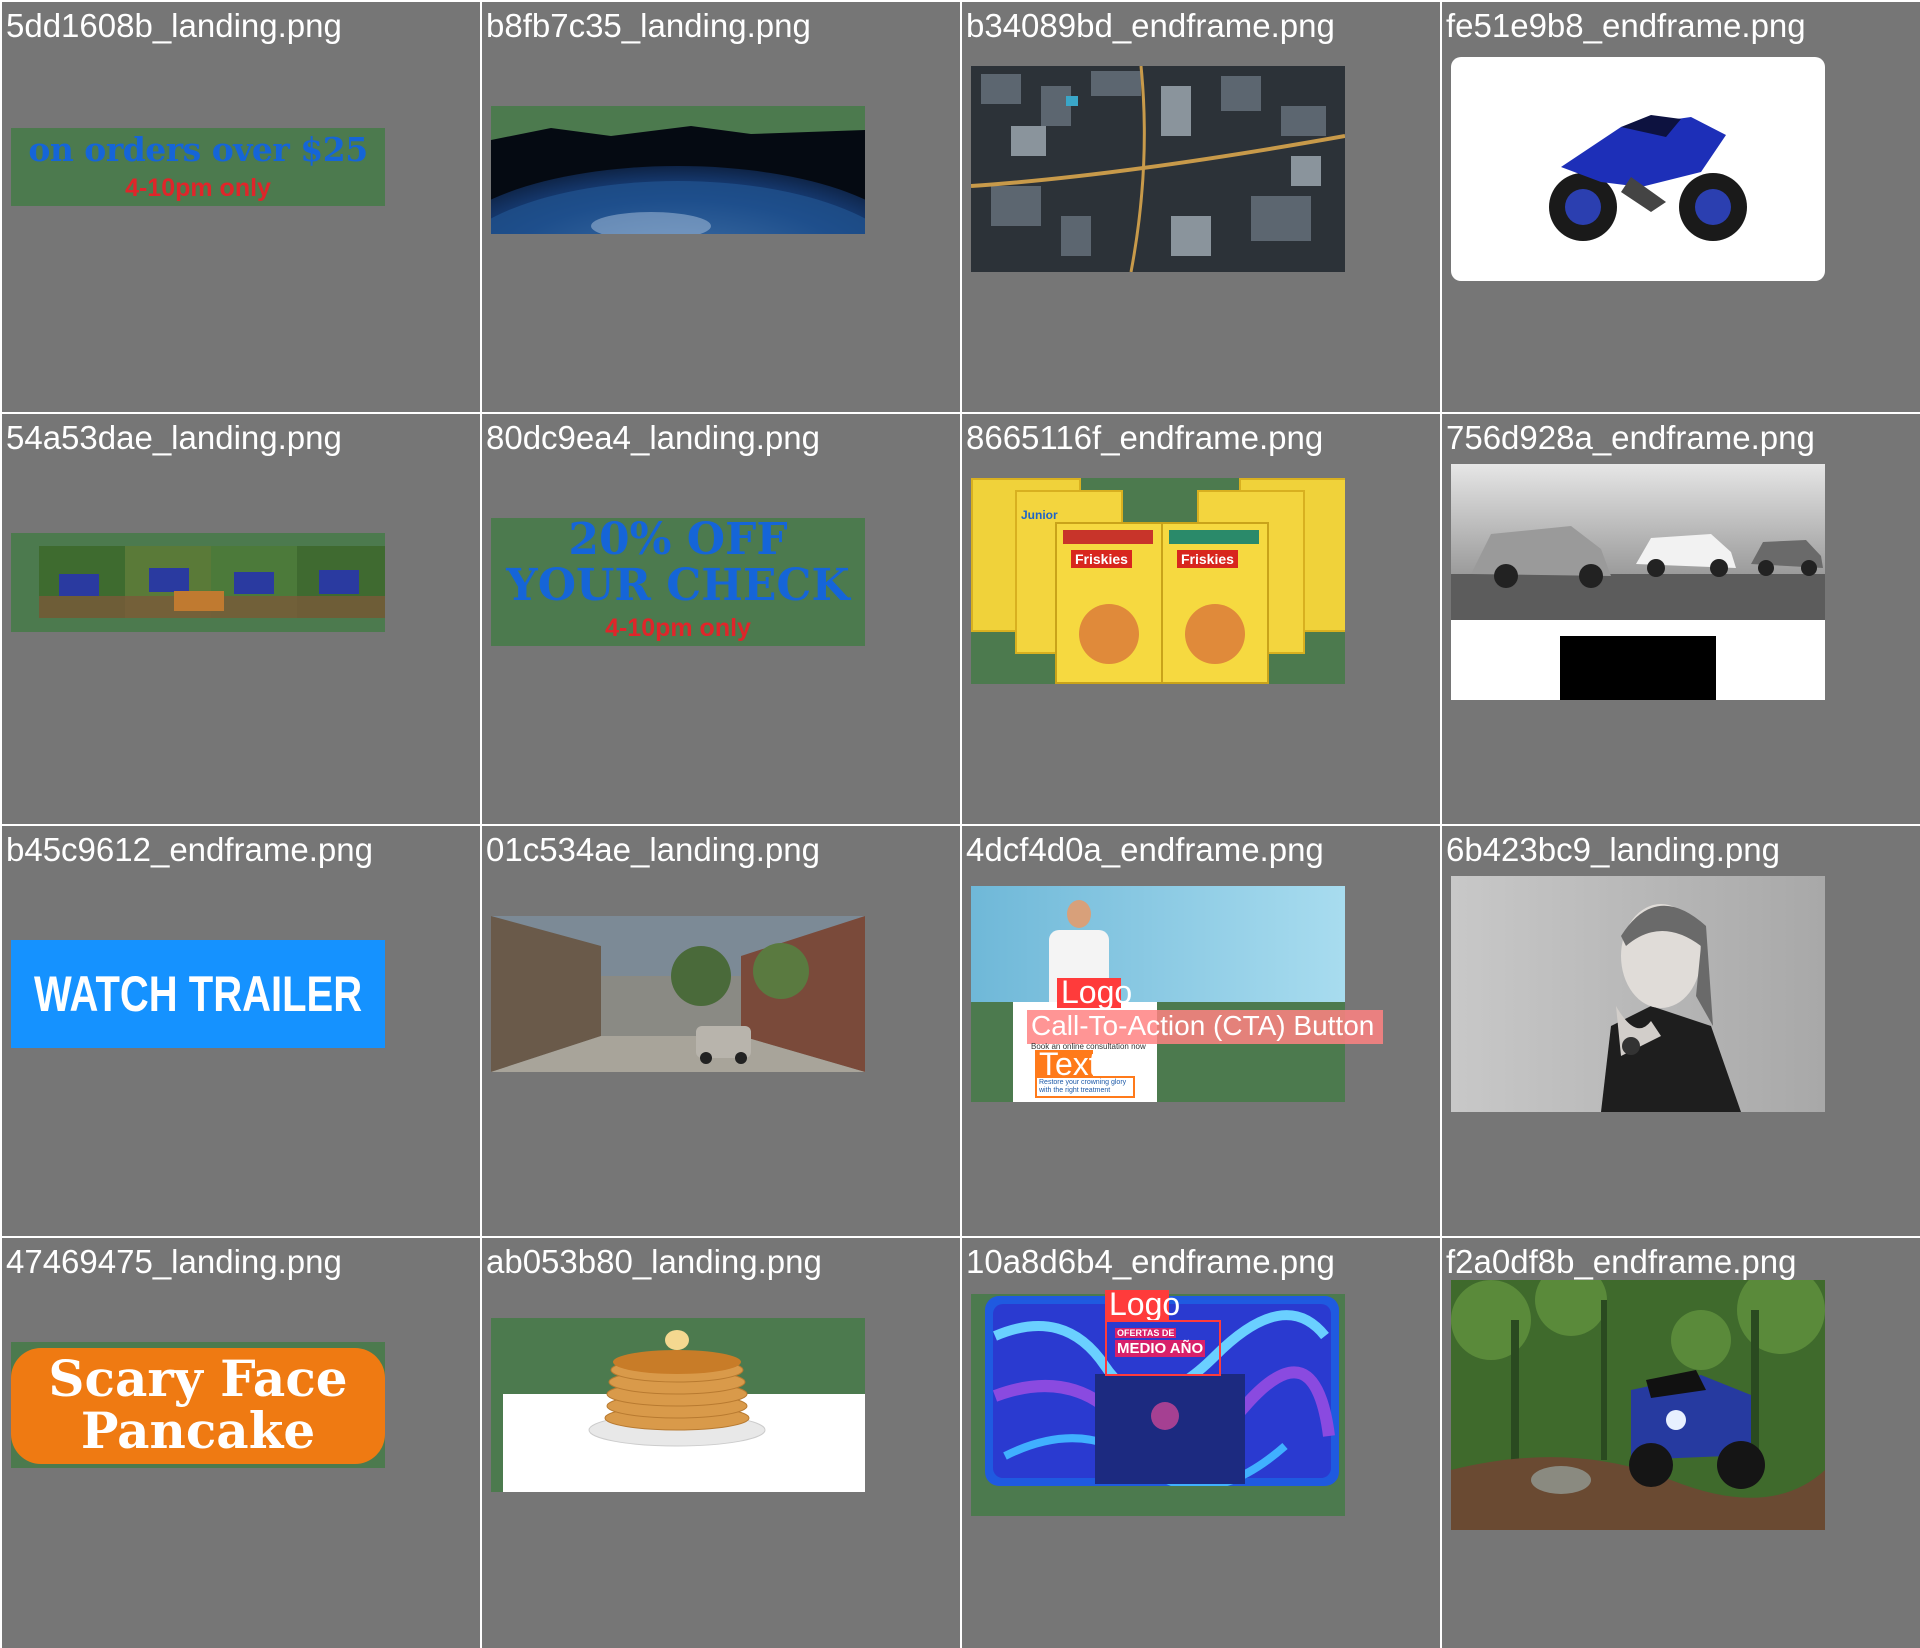 The image size is (1920, 1648). I want to click on tile-54a53dae: 54a53dae_landing.png, so click(241, 619).